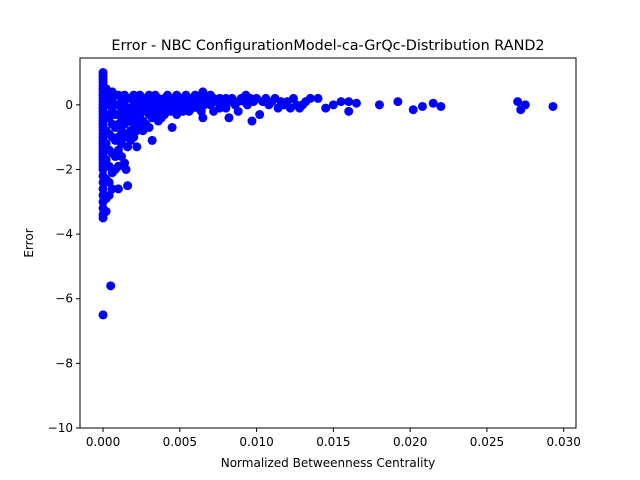 This screenshot has height=480, width=640. What do you see at coordinates (333, 442) in the screenshot?
I see `x-tick-label: 0.015` at bounding box center [333, 442].